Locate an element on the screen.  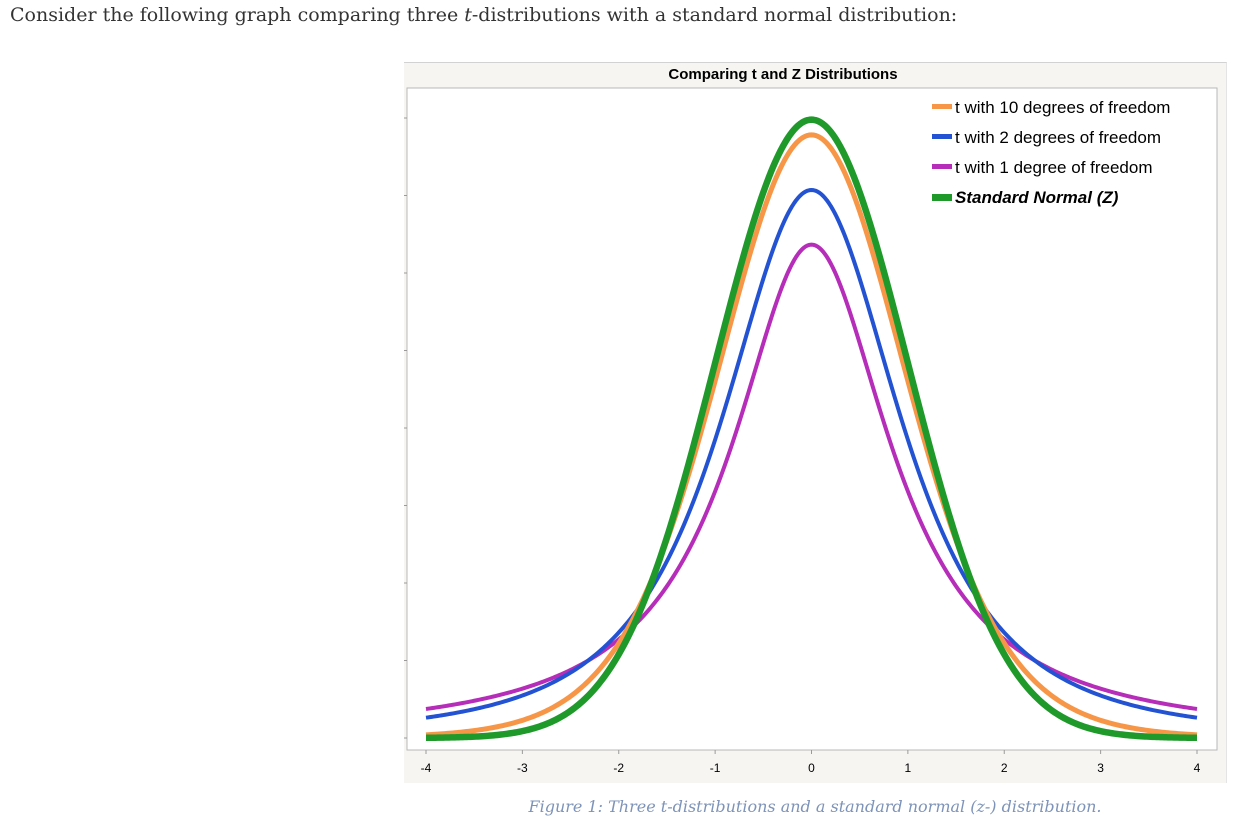
x-tick-label: -1 is located at coordinates (715, 768).